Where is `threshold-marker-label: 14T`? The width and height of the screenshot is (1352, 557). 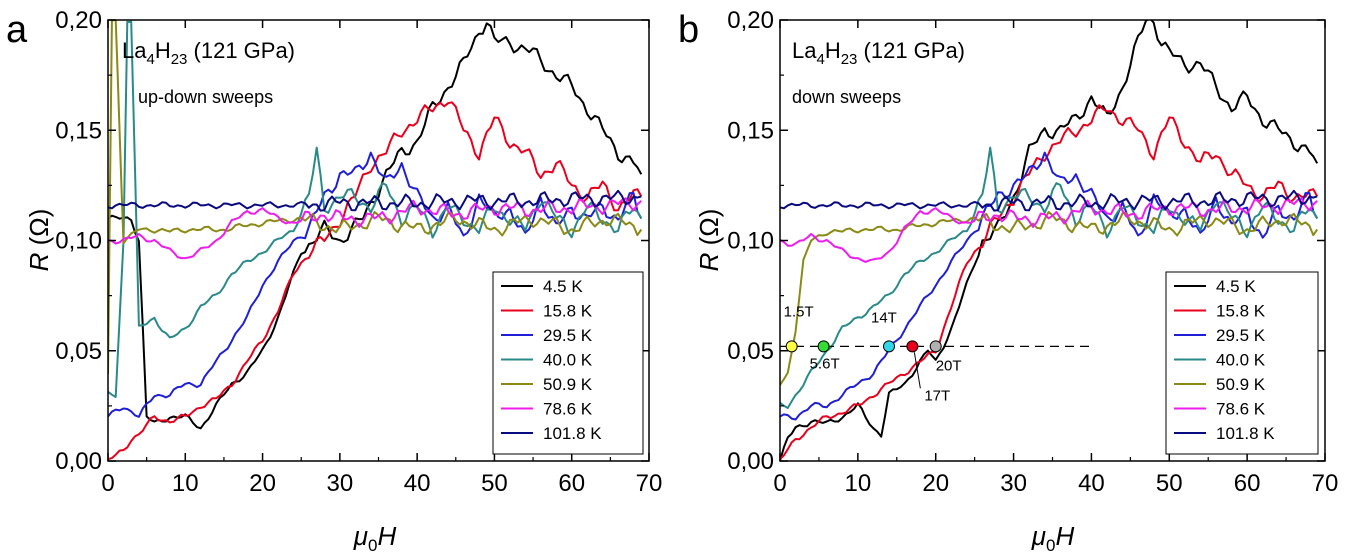
threshold-marker-label: 14T is located at coordinates (884, 317).